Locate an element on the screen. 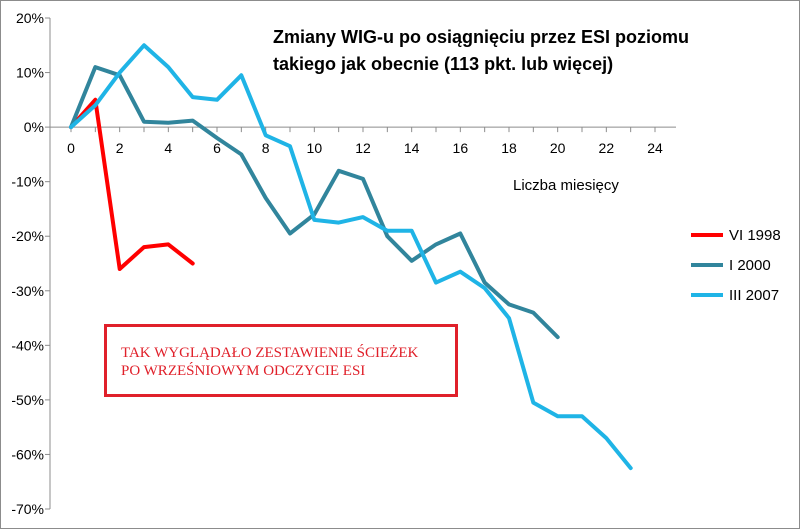  y-tick-label: -10% is located at coordinates (27, 182).